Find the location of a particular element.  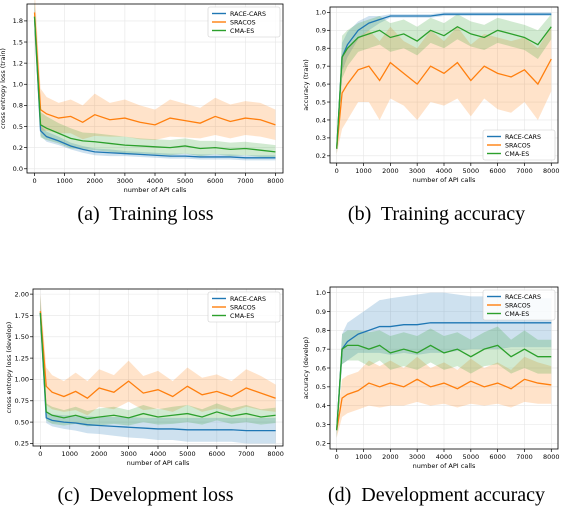

y-tick-label: 2.00 is located at coordinates (22, 294).